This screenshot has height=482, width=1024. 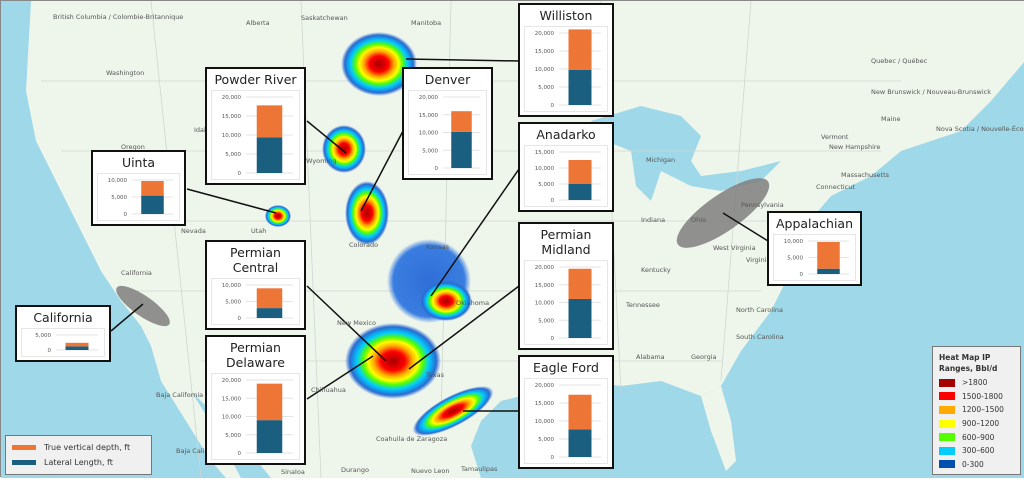 I want to click on map-label: Georgia, so click(x=704, y=357).